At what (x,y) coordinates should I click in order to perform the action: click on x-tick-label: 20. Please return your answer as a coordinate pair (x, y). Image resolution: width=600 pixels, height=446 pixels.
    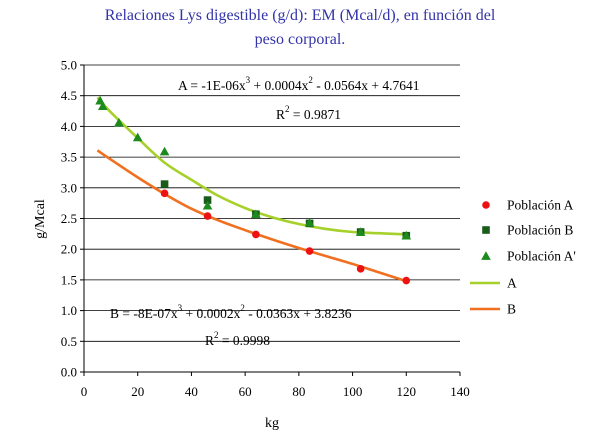
    Looking at the image, I should click on (137, 391).